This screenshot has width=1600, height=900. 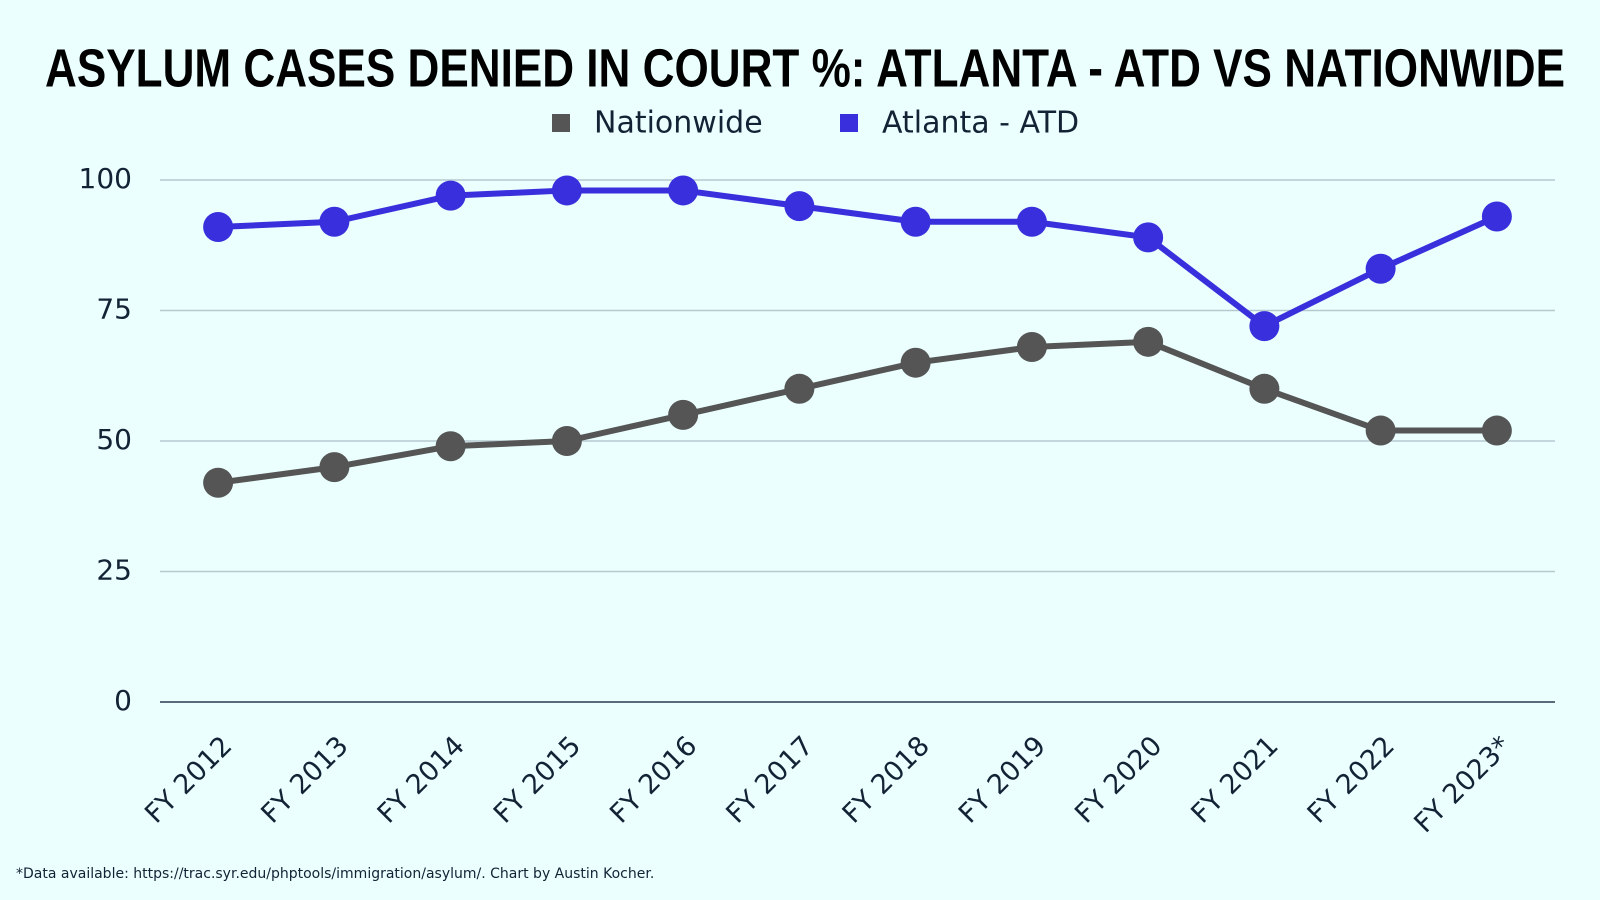 I want to click on y-tick-label: 75, so click(x=114, y=309).